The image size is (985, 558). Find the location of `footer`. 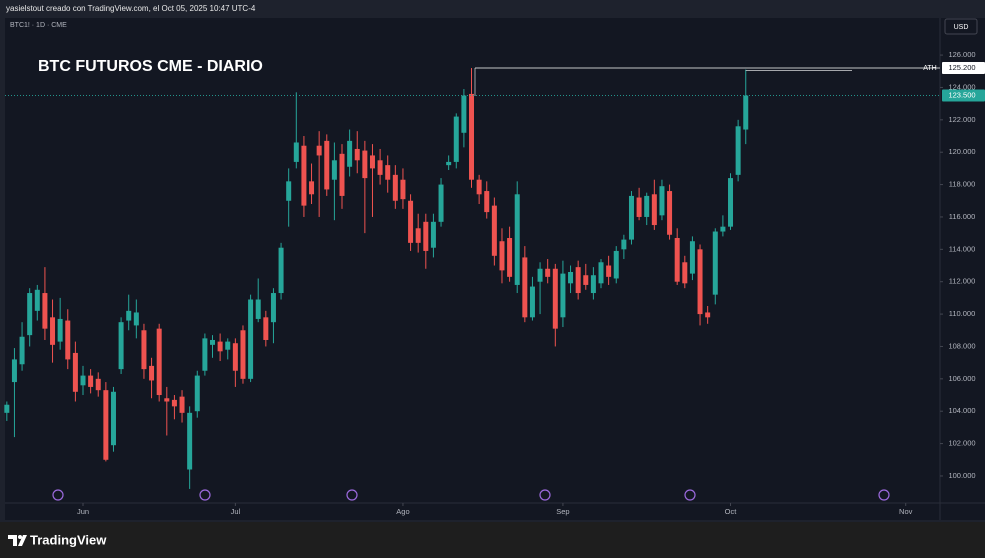

footer is located at coordinates (492, 540).